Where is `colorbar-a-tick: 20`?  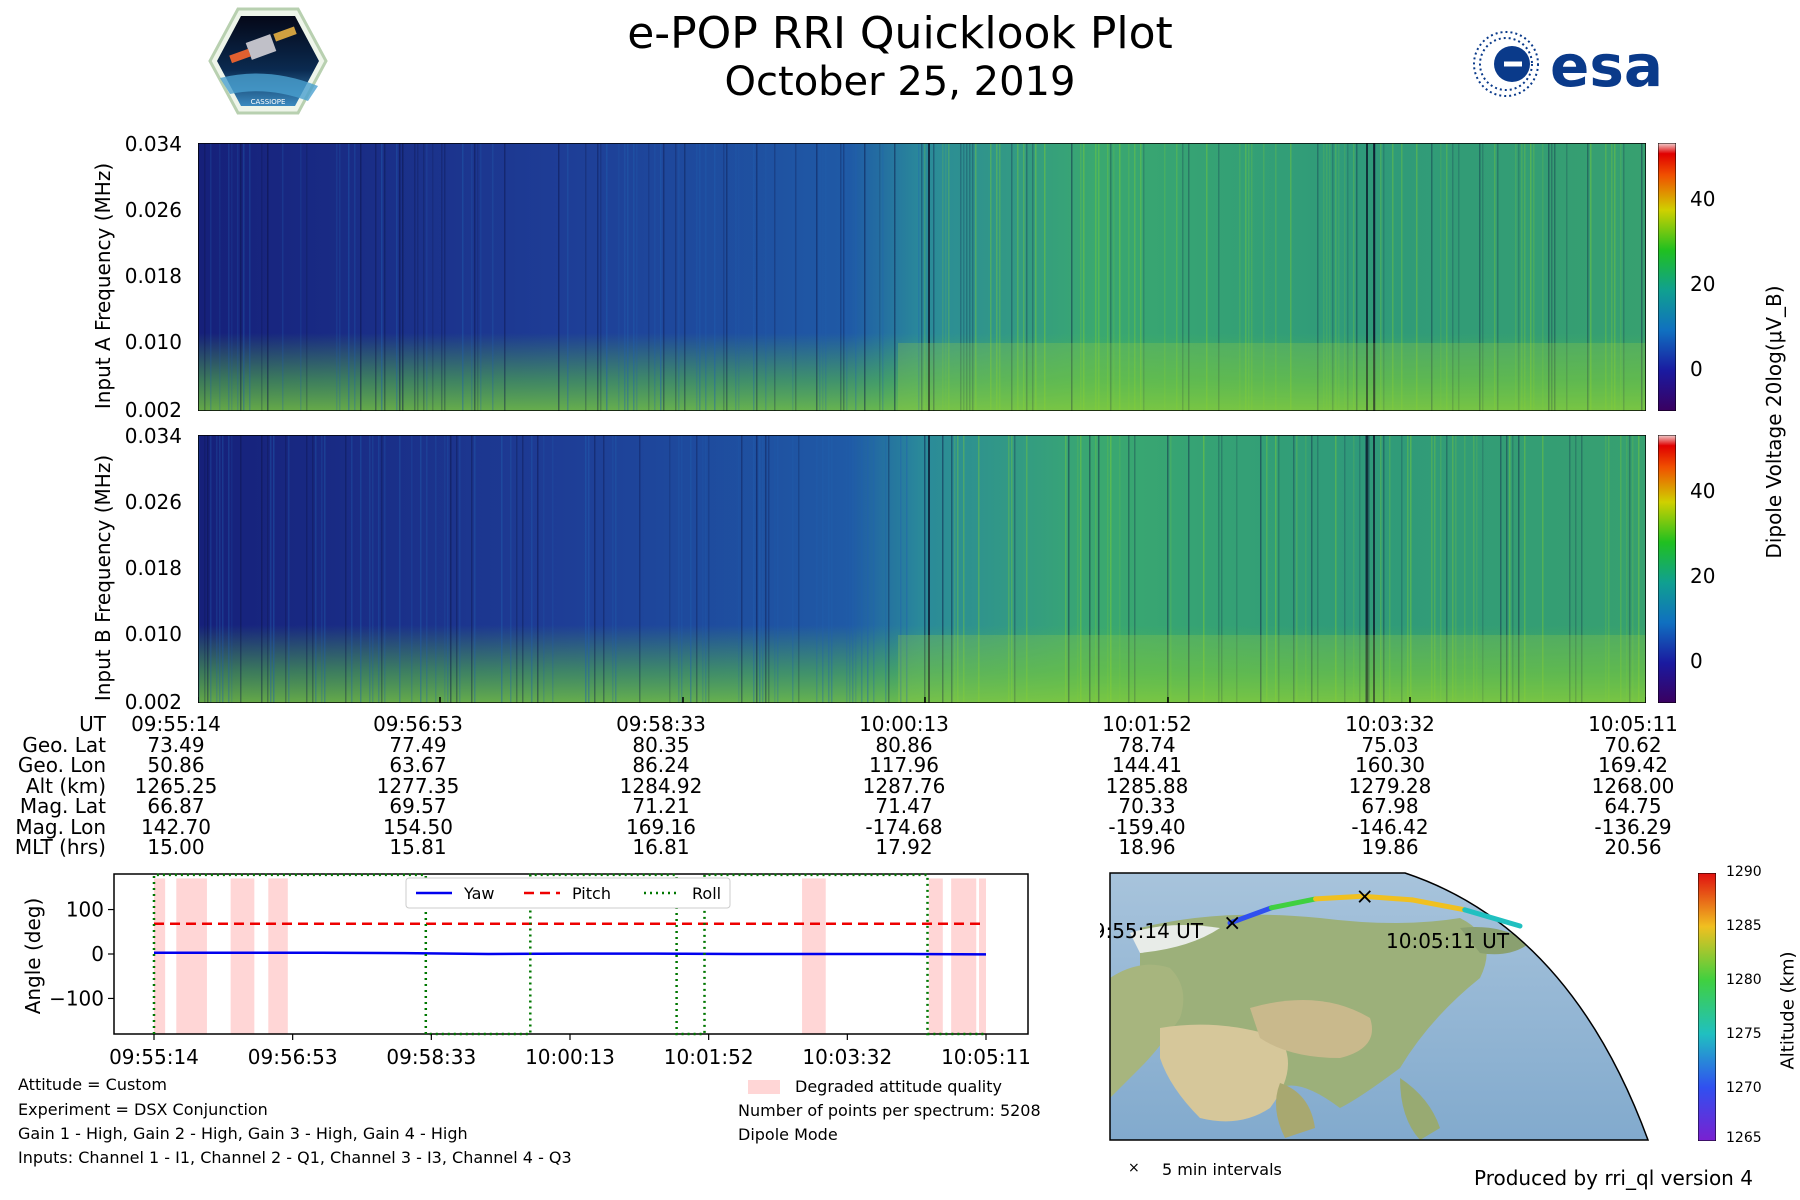 colorbar-a-tick: 20 is located at coordinates (1703, 284).